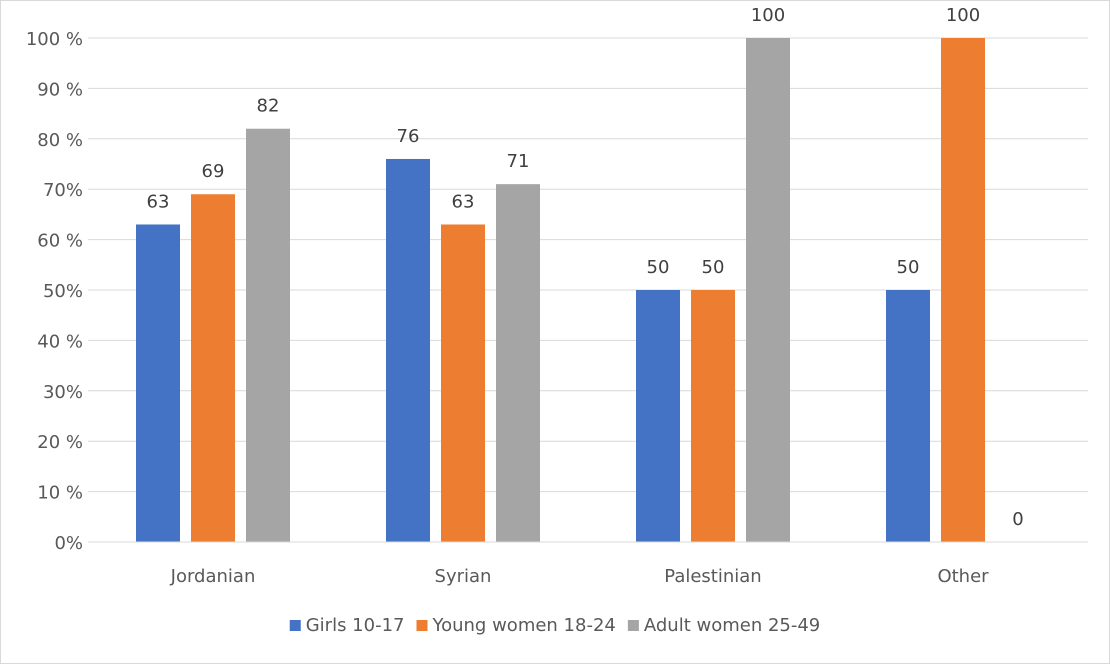 This screenshot has height=664, width=1110. Describe the element at coordinates (213, 171) in the screenshot. I see `data-label-jordanian-series-1: 69` at that location.